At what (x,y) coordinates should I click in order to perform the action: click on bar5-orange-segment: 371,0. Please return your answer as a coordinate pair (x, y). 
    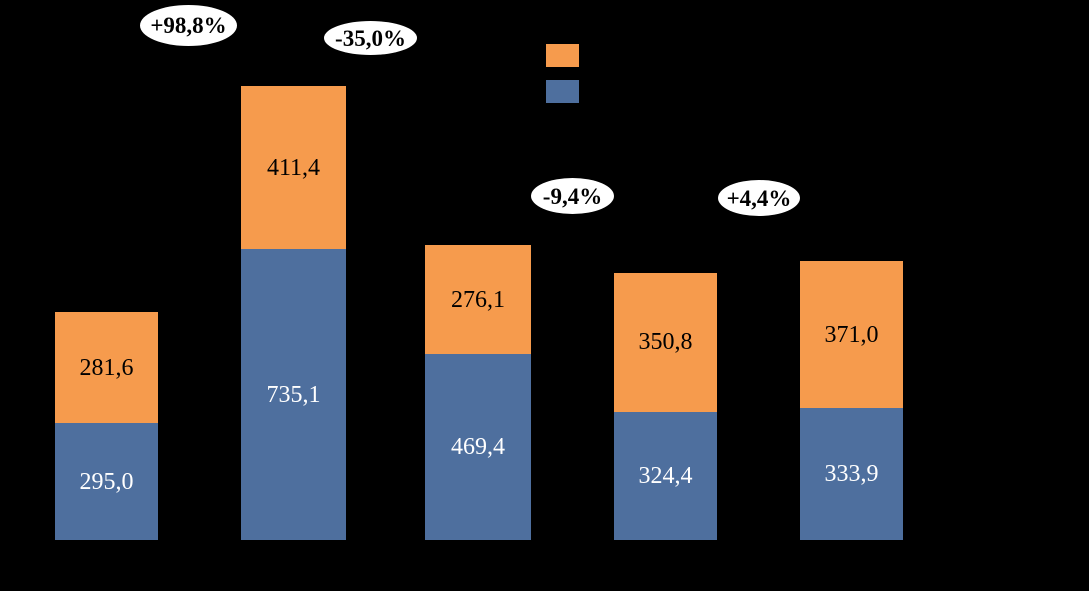
    Looking at the image, I should click on (851, 334).